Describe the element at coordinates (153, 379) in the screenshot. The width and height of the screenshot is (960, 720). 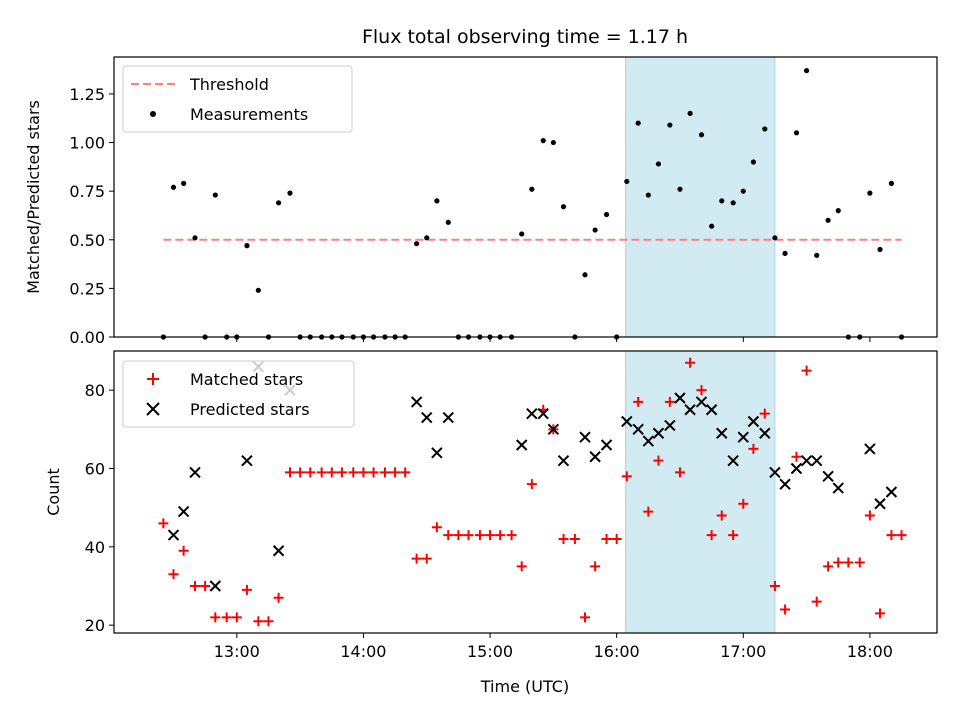
I see `legend-matched-swatch` at that location.